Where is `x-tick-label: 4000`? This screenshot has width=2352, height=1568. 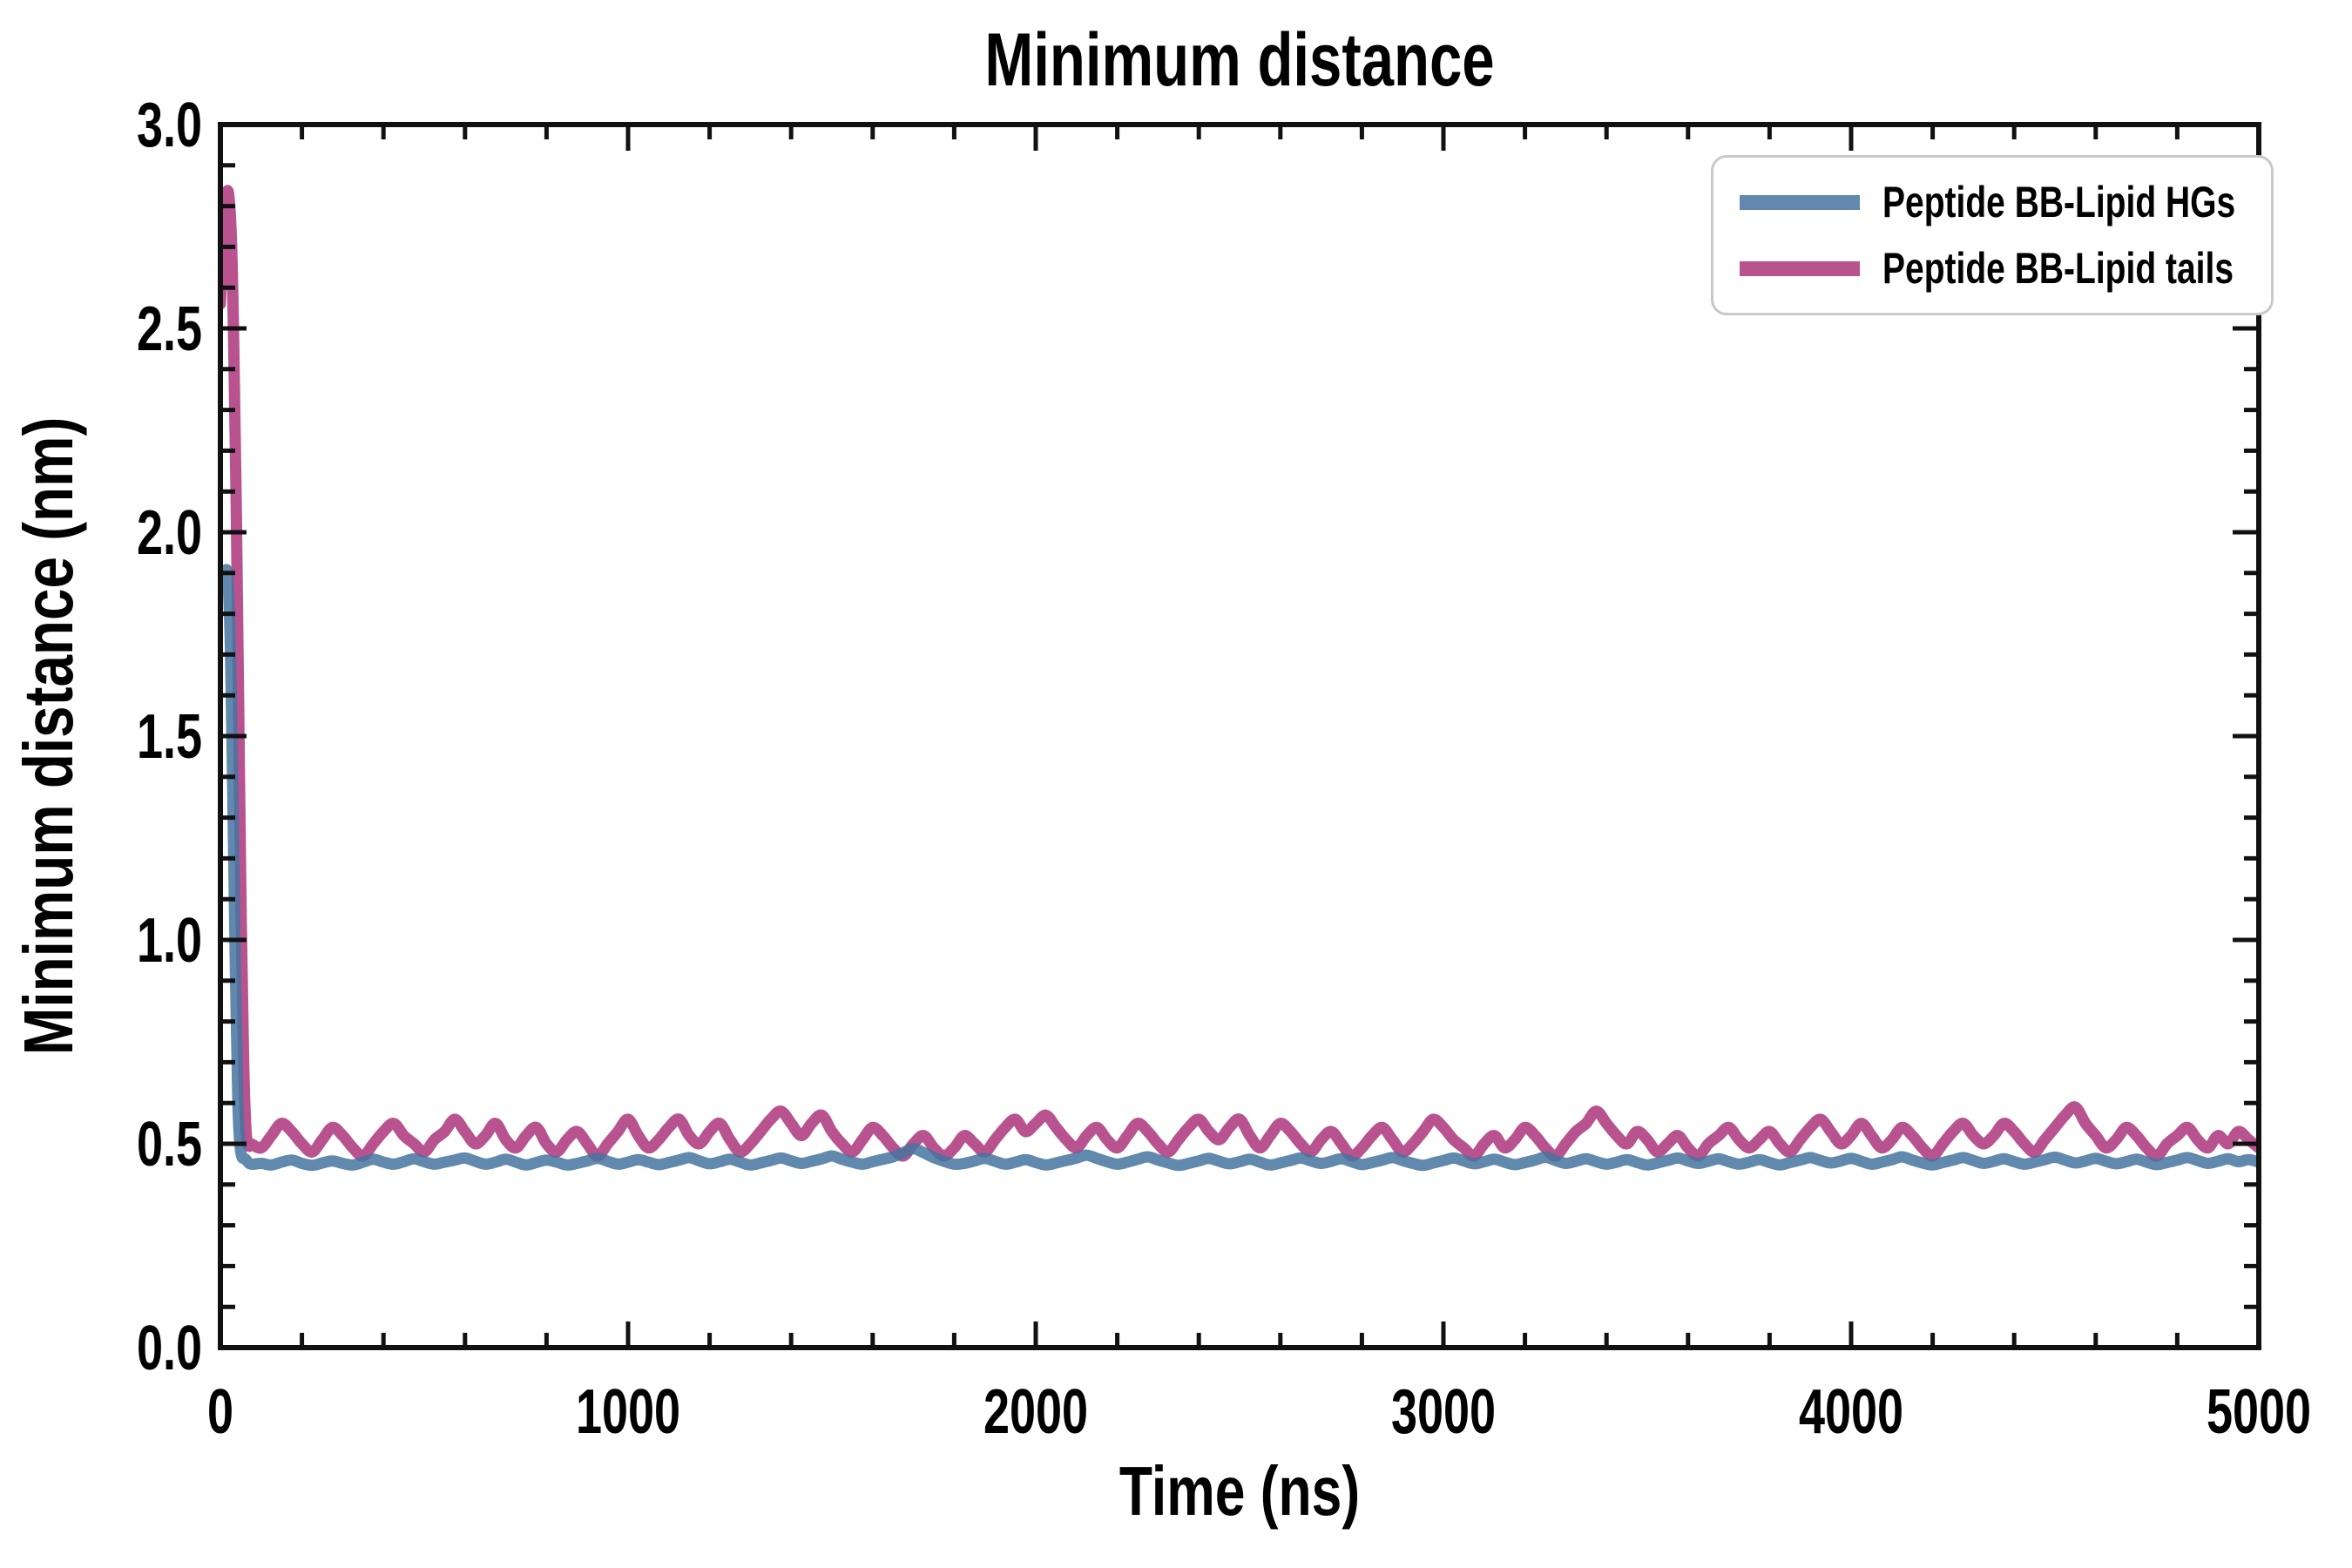
x-tick-label: 4000 is located at coordinates (1851, 1412).